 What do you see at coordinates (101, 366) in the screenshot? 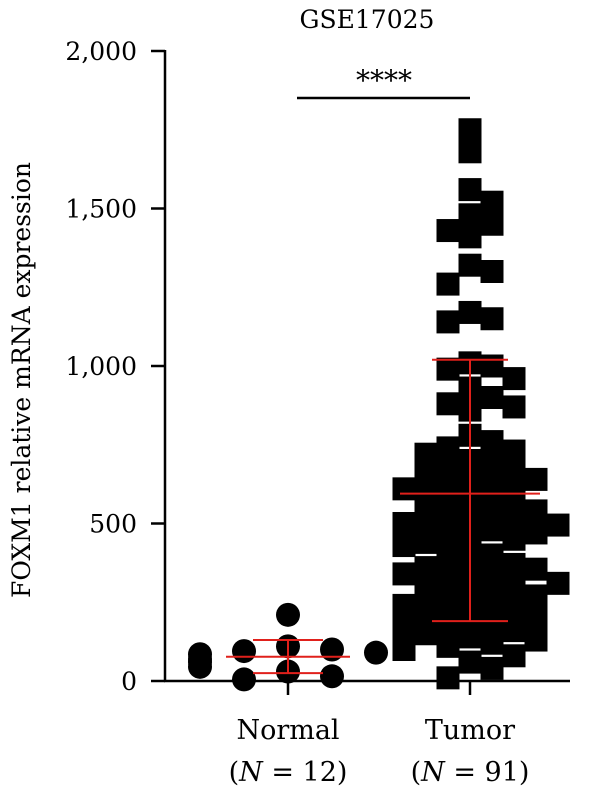
I see `y-tick-label: 1,000` at bounding box center [101, 366].